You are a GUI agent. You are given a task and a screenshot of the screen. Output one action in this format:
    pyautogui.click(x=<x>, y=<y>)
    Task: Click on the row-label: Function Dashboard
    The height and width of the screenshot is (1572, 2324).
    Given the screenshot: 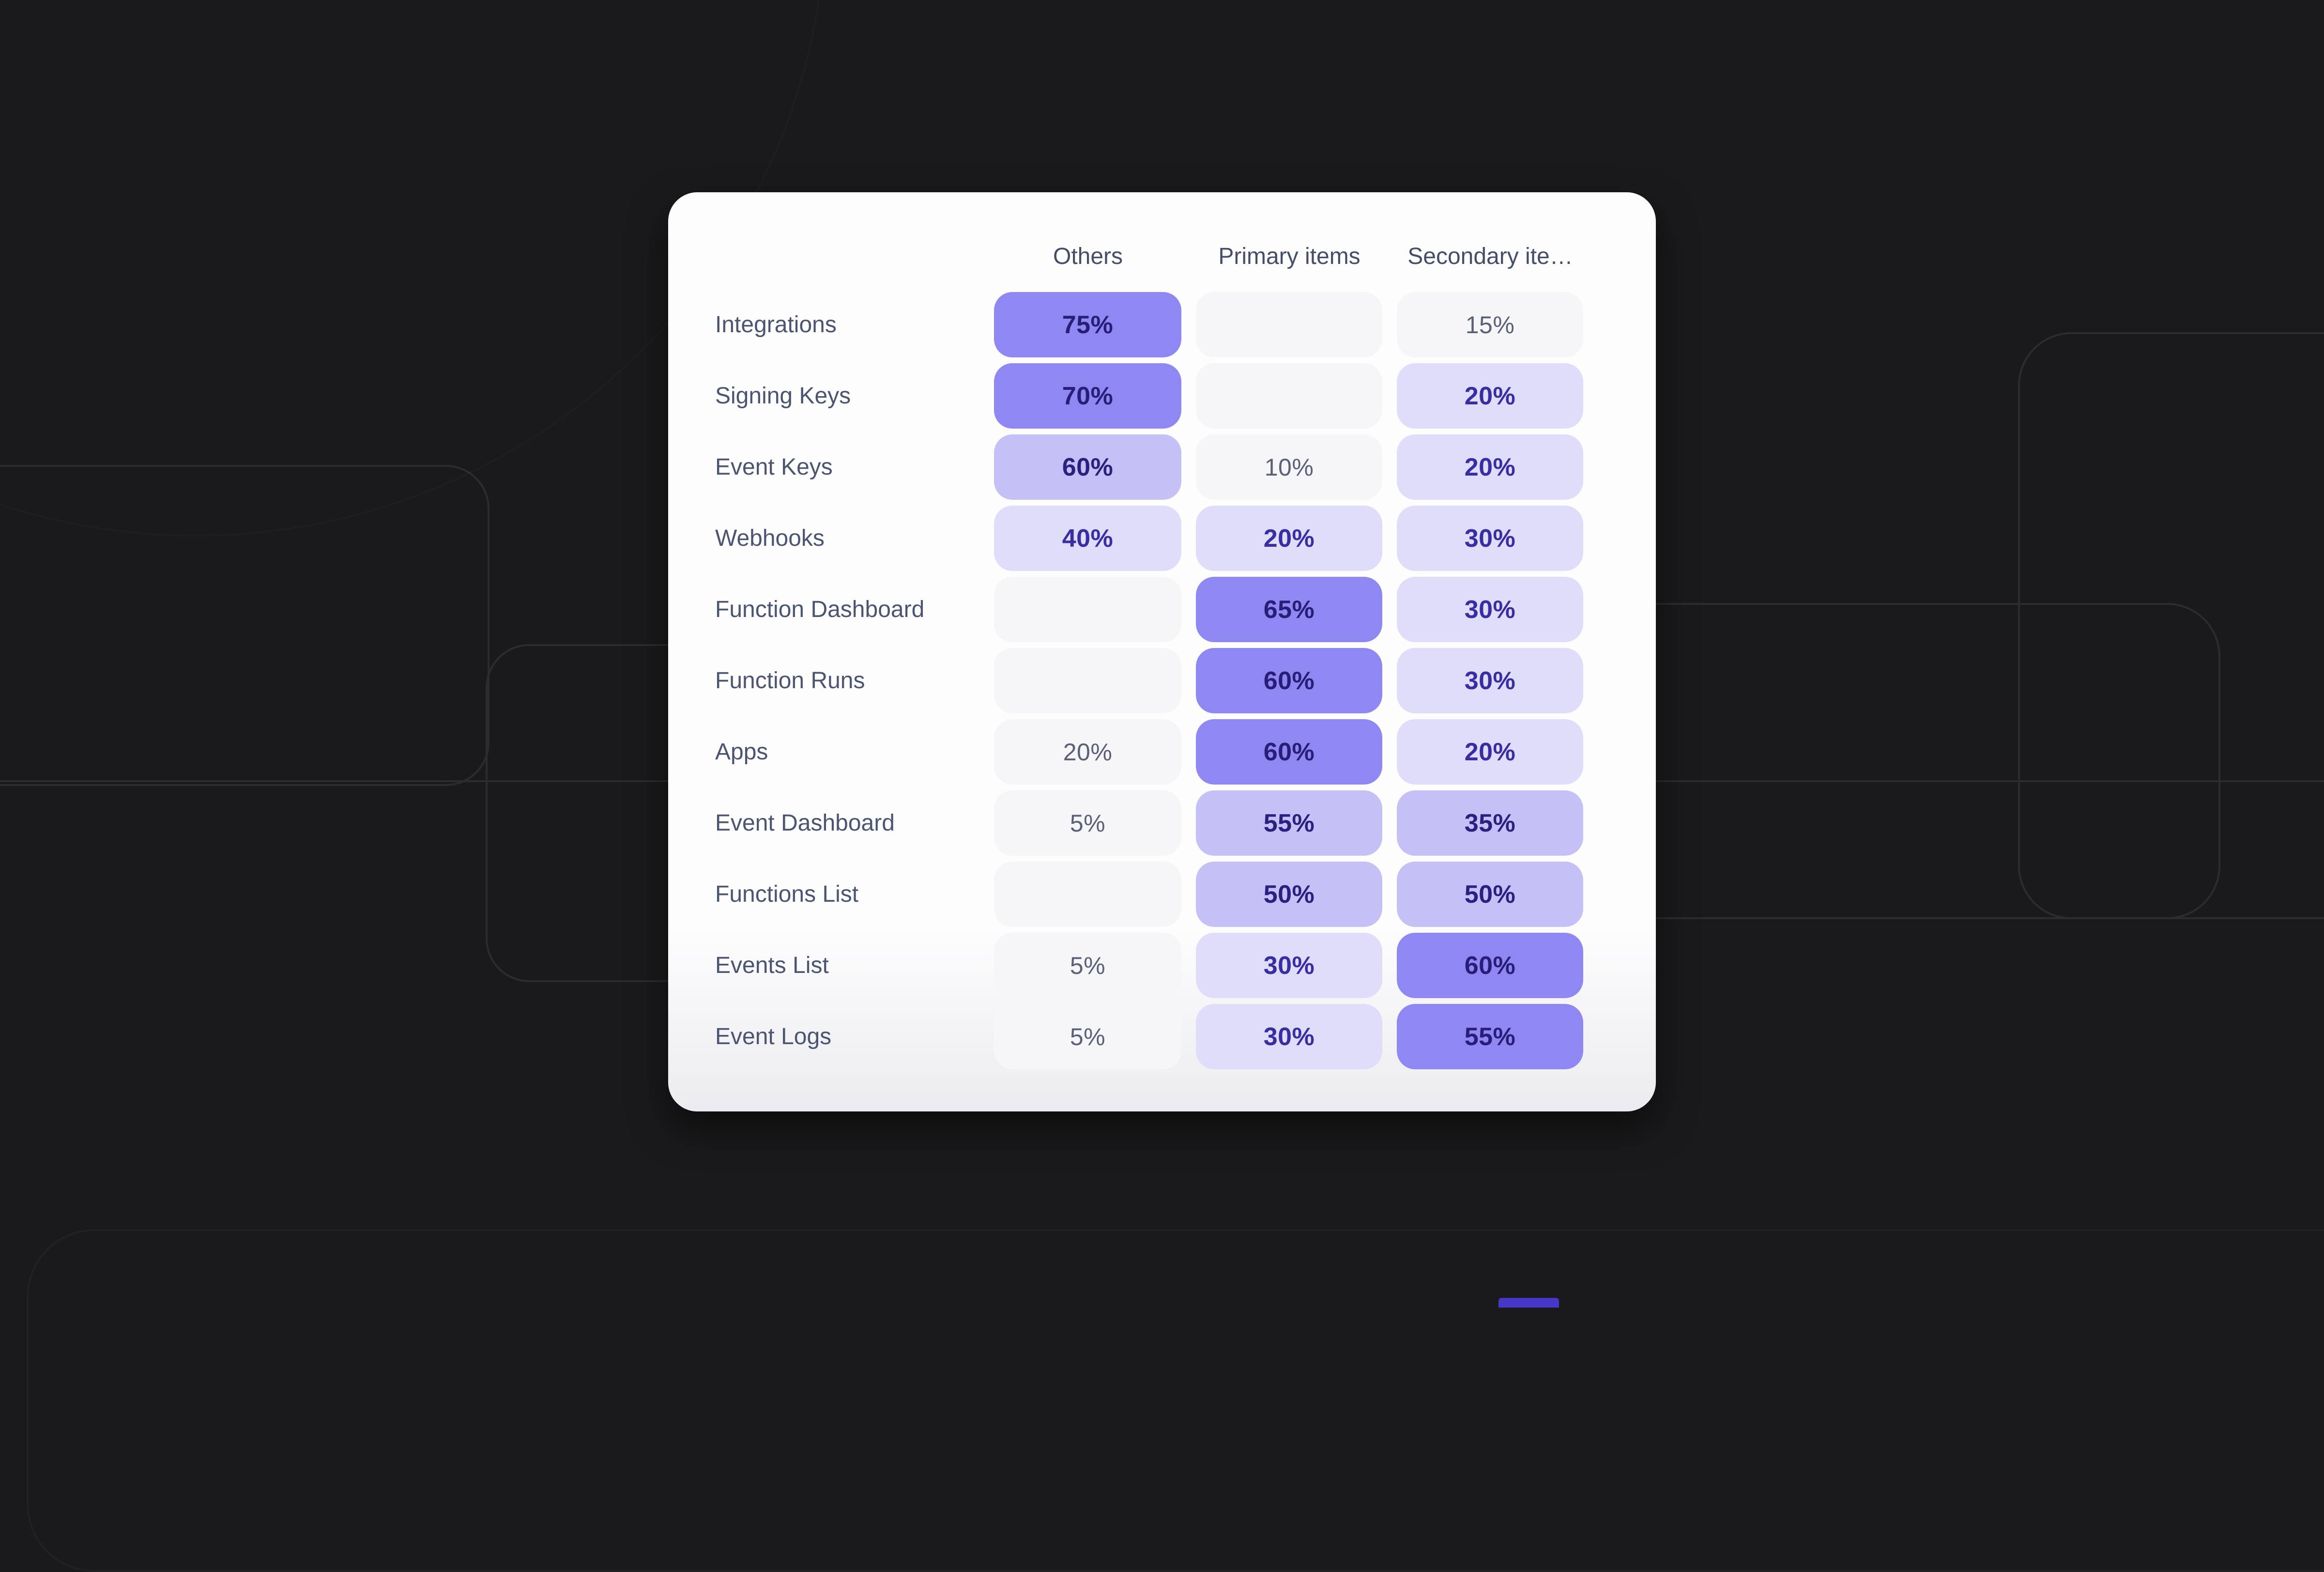 What is the action you would take?
    pyautogui.click(x=820, y=609)
    